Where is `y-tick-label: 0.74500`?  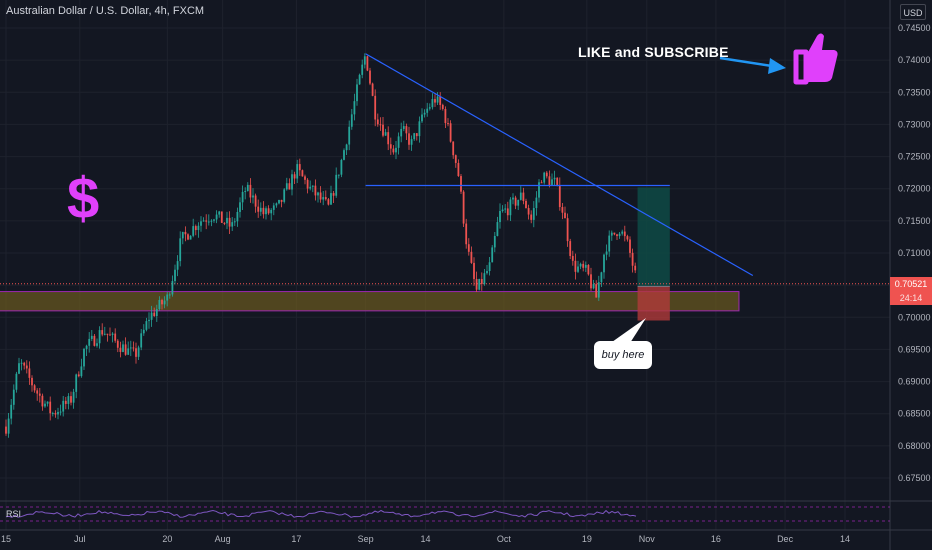
y-tick-label: 0.74500 is located at coordinates (914, 28).